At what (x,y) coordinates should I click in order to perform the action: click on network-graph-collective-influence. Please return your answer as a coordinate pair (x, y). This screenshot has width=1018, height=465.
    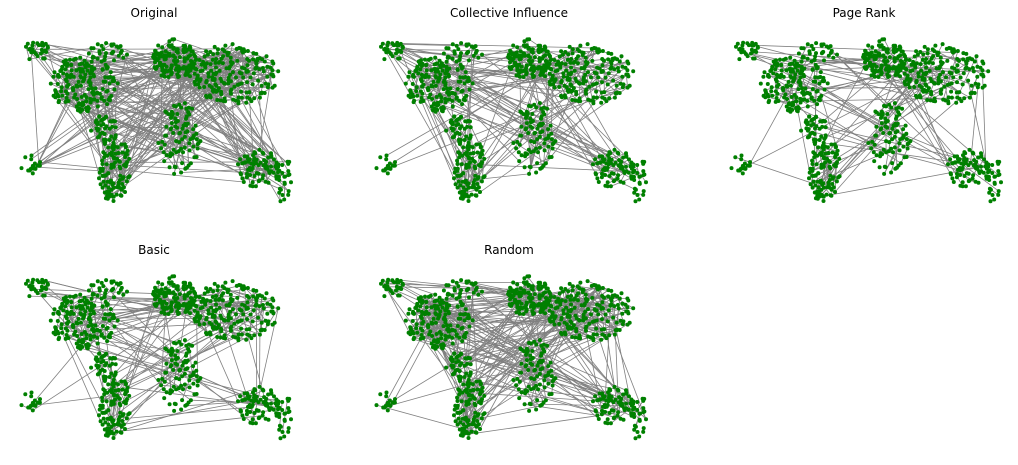
    Looking at the image, I should click on (511, 120).